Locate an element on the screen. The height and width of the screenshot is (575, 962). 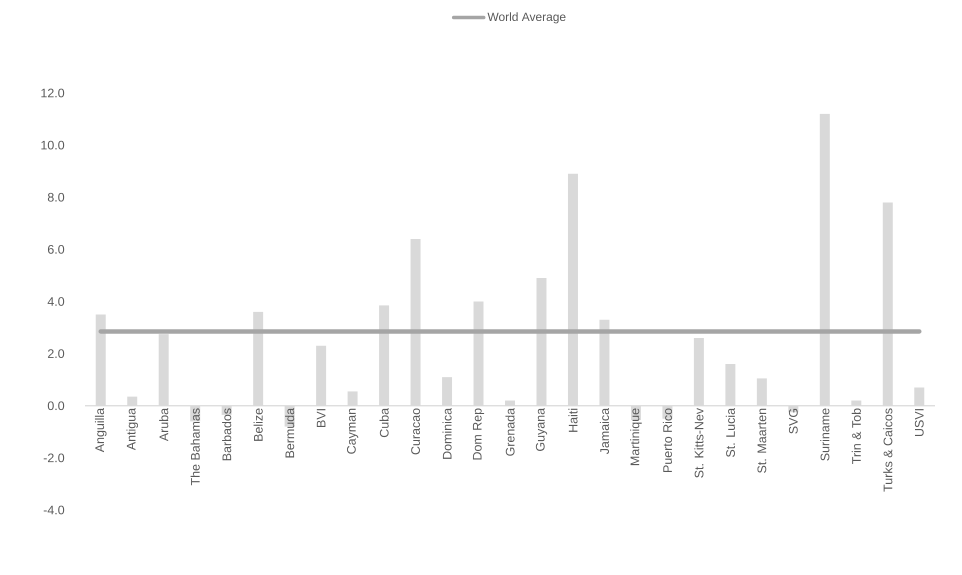
x-tick-label: Cayman is located at coordinates (352, 431).